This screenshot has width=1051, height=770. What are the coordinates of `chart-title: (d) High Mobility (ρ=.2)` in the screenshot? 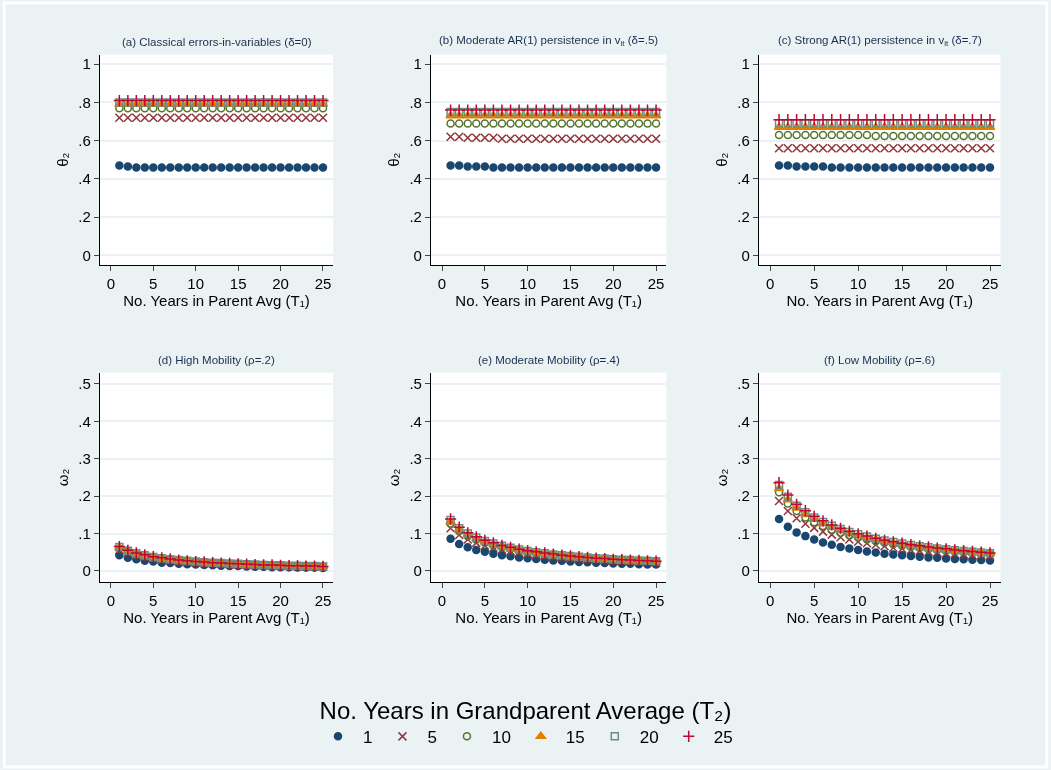 It's located at (216, 360).